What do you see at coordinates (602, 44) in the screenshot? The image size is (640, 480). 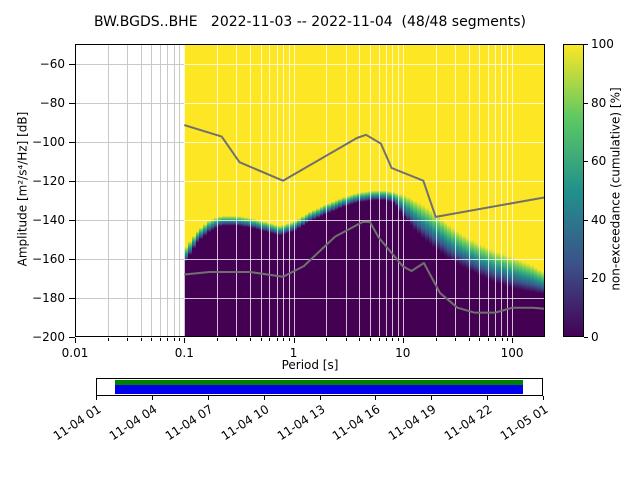 I see `colorbar-tick-label: 100` at bounding box center [602, 44].